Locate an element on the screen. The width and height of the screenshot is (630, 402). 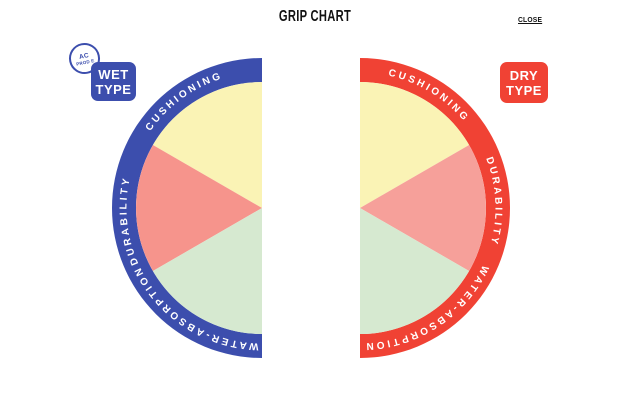
wet-segment-durability is located at coordinates (199, 208).